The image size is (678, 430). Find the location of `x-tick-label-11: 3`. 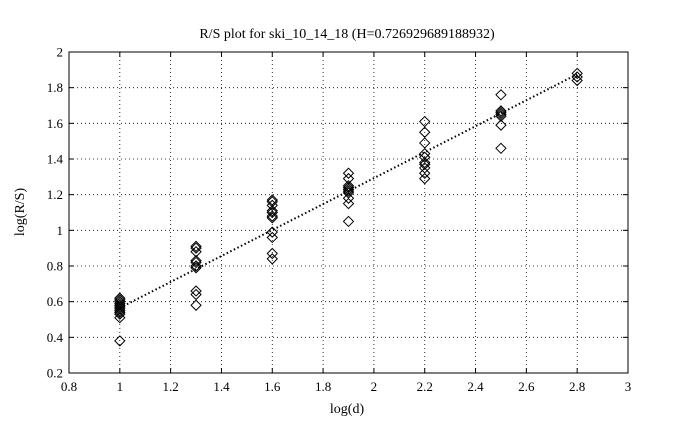

x-tick-label-11: 3 is located at coordinates (628, 386).